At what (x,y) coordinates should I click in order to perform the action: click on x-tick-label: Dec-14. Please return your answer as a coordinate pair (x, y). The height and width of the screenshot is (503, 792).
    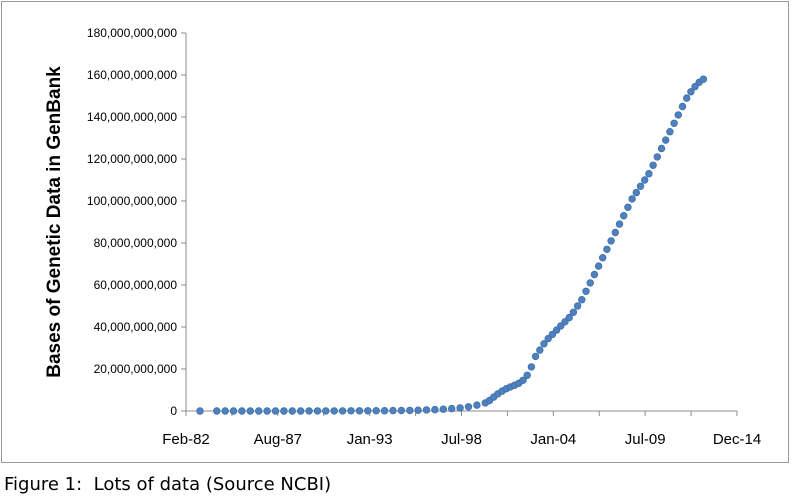
    Looking at the image, I should click on (737, 439).